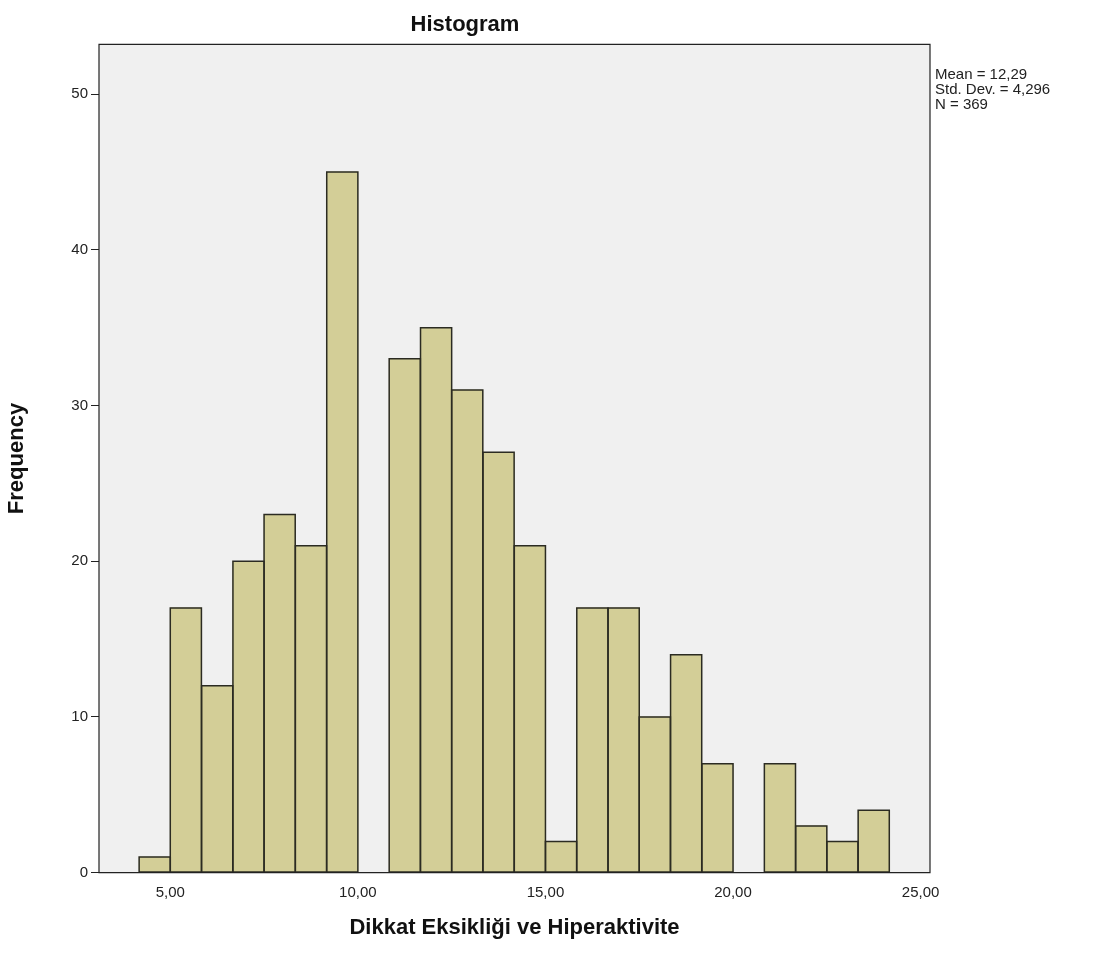 This screenshot has width=1112, height=961. I want to click on text: Mean = 12,29, so click(981, 74).